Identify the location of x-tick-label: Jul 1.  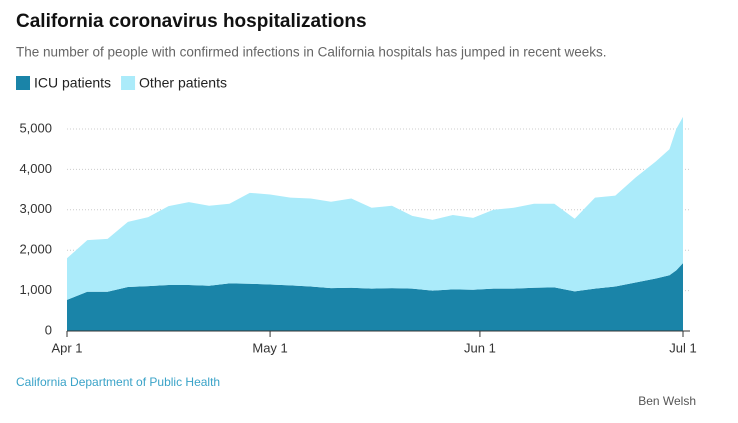
(682, 347).